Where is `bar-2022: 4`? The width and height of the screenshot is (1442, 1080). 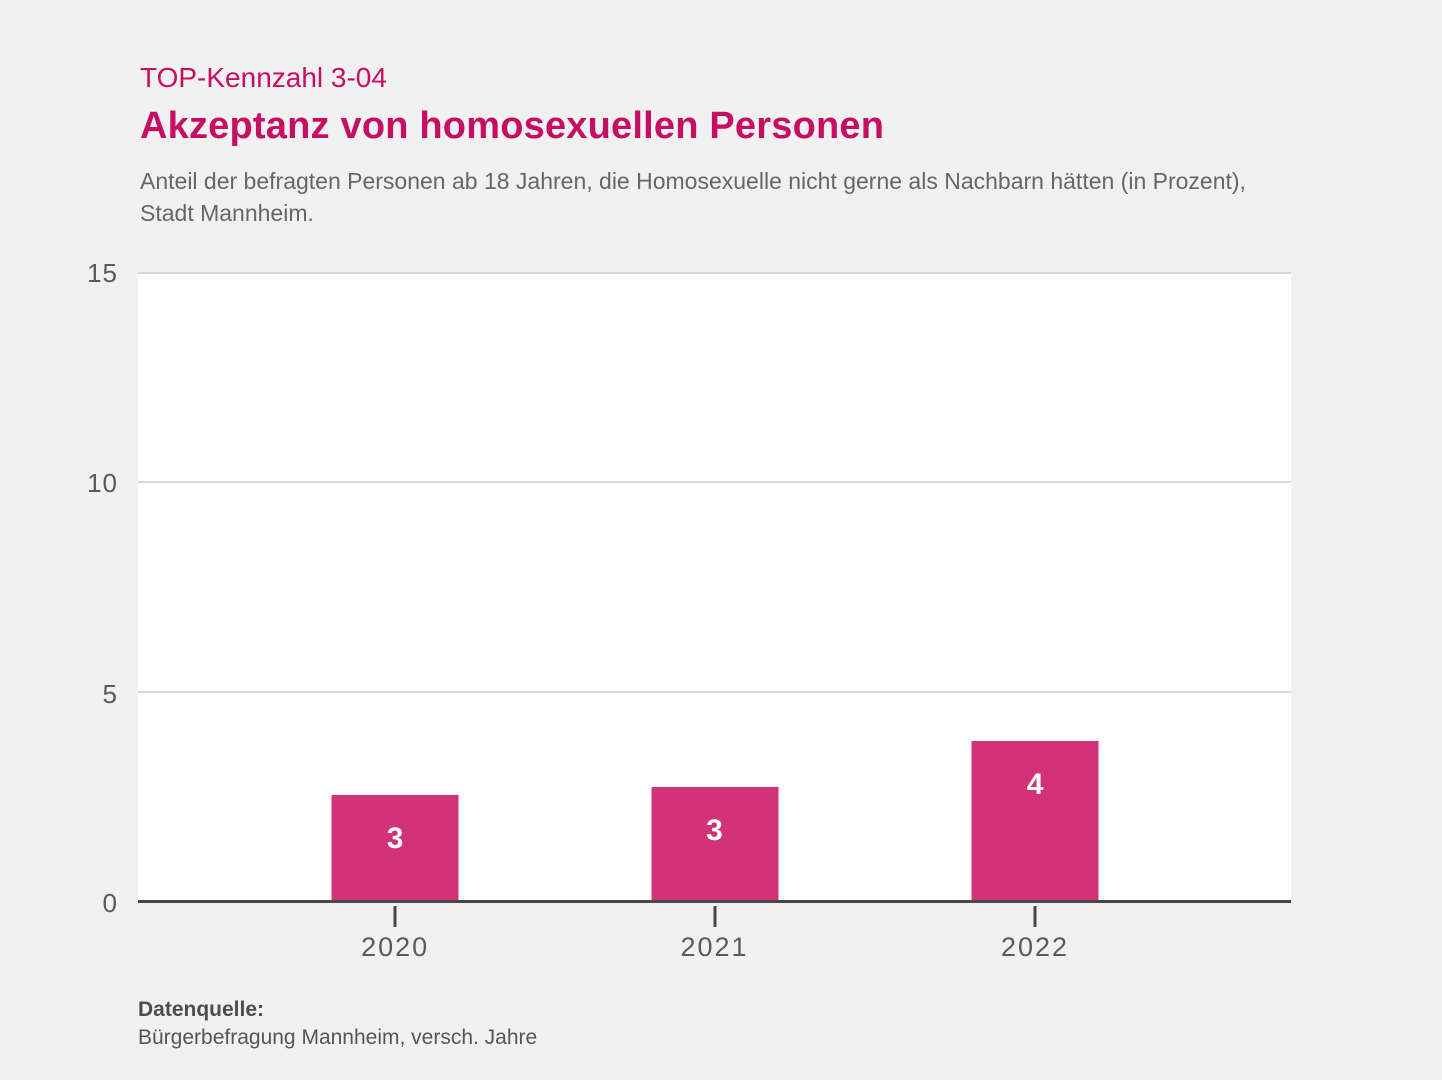
bar-2022: 4 is located at coordinates (1035, 820).